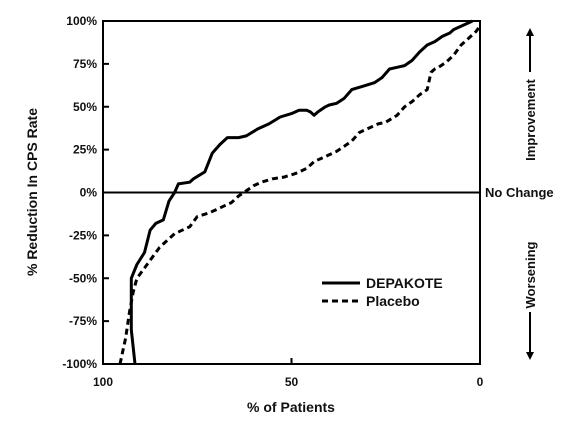 The image size is (571, 427). What do you see at coordinates (89, 193) in the screenshot?
I see `y-tick-label: 0%` at bounding box center [89, 193].